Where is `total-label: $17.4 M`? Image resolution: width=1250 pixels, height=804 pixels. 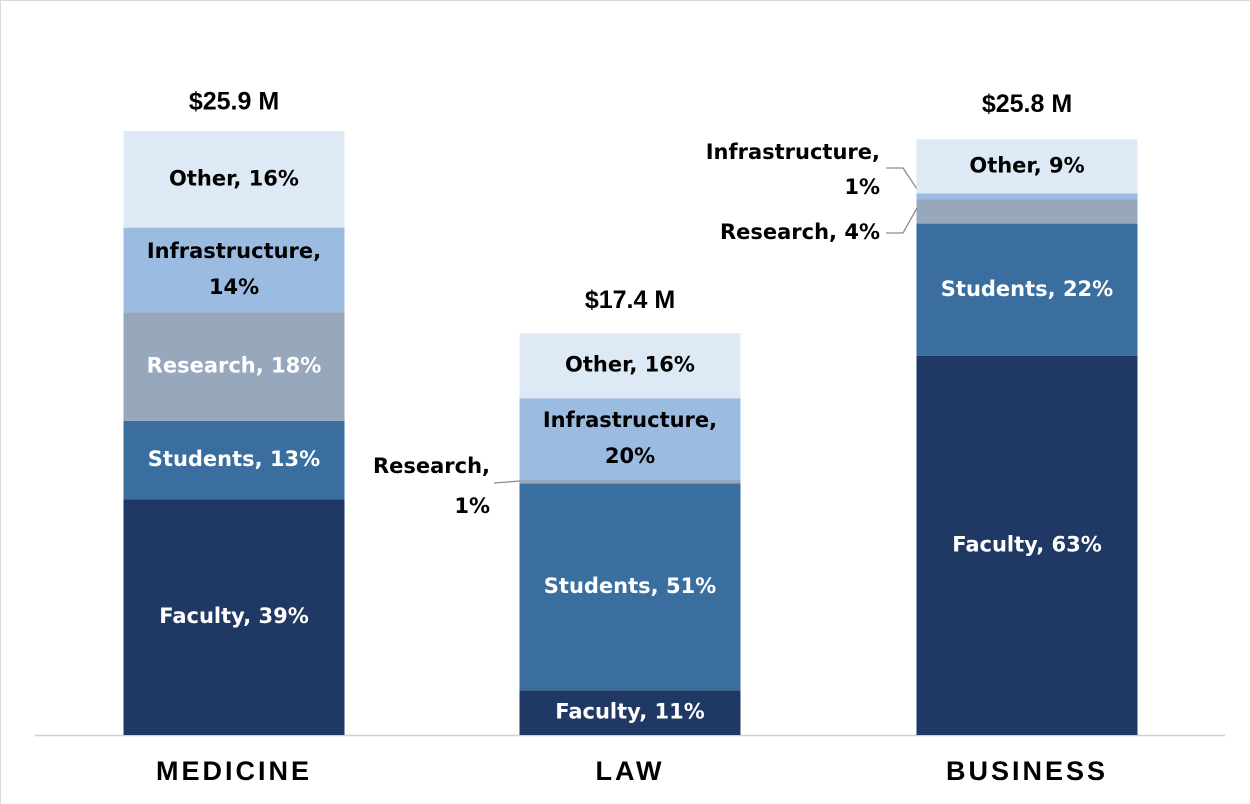
total-label: $17.4 M is located at coordinates (630, 300).